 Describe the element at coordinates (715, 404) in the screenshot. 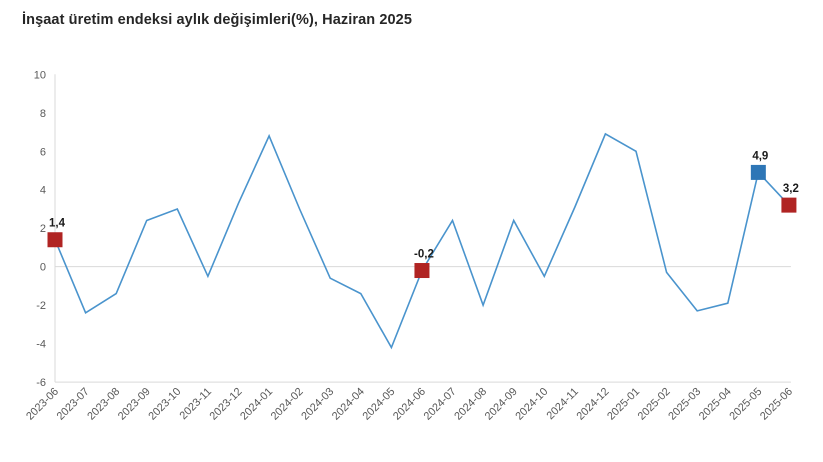

I see `x-tick-label: 2025-04` at that location.